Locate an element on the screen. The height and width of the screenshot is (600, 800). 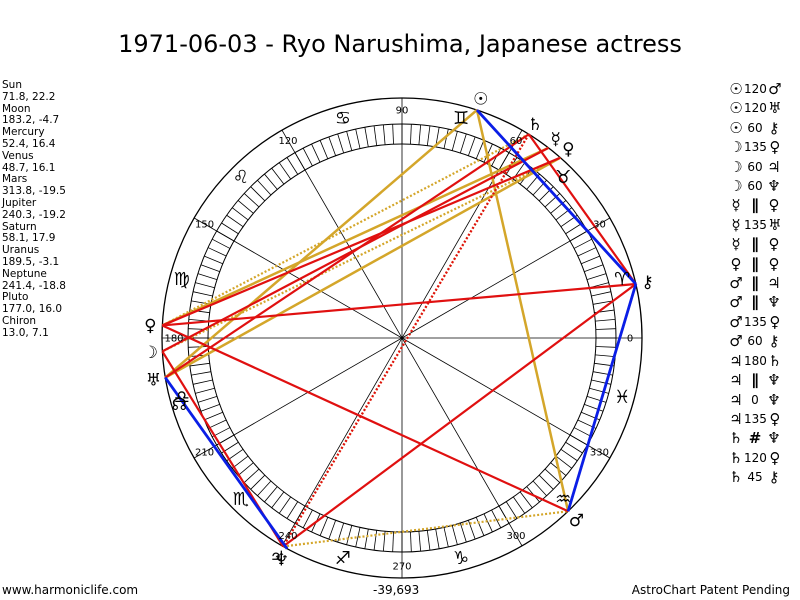
planet-position: 48.7, 16.1 is located at coordinates (29, 167).